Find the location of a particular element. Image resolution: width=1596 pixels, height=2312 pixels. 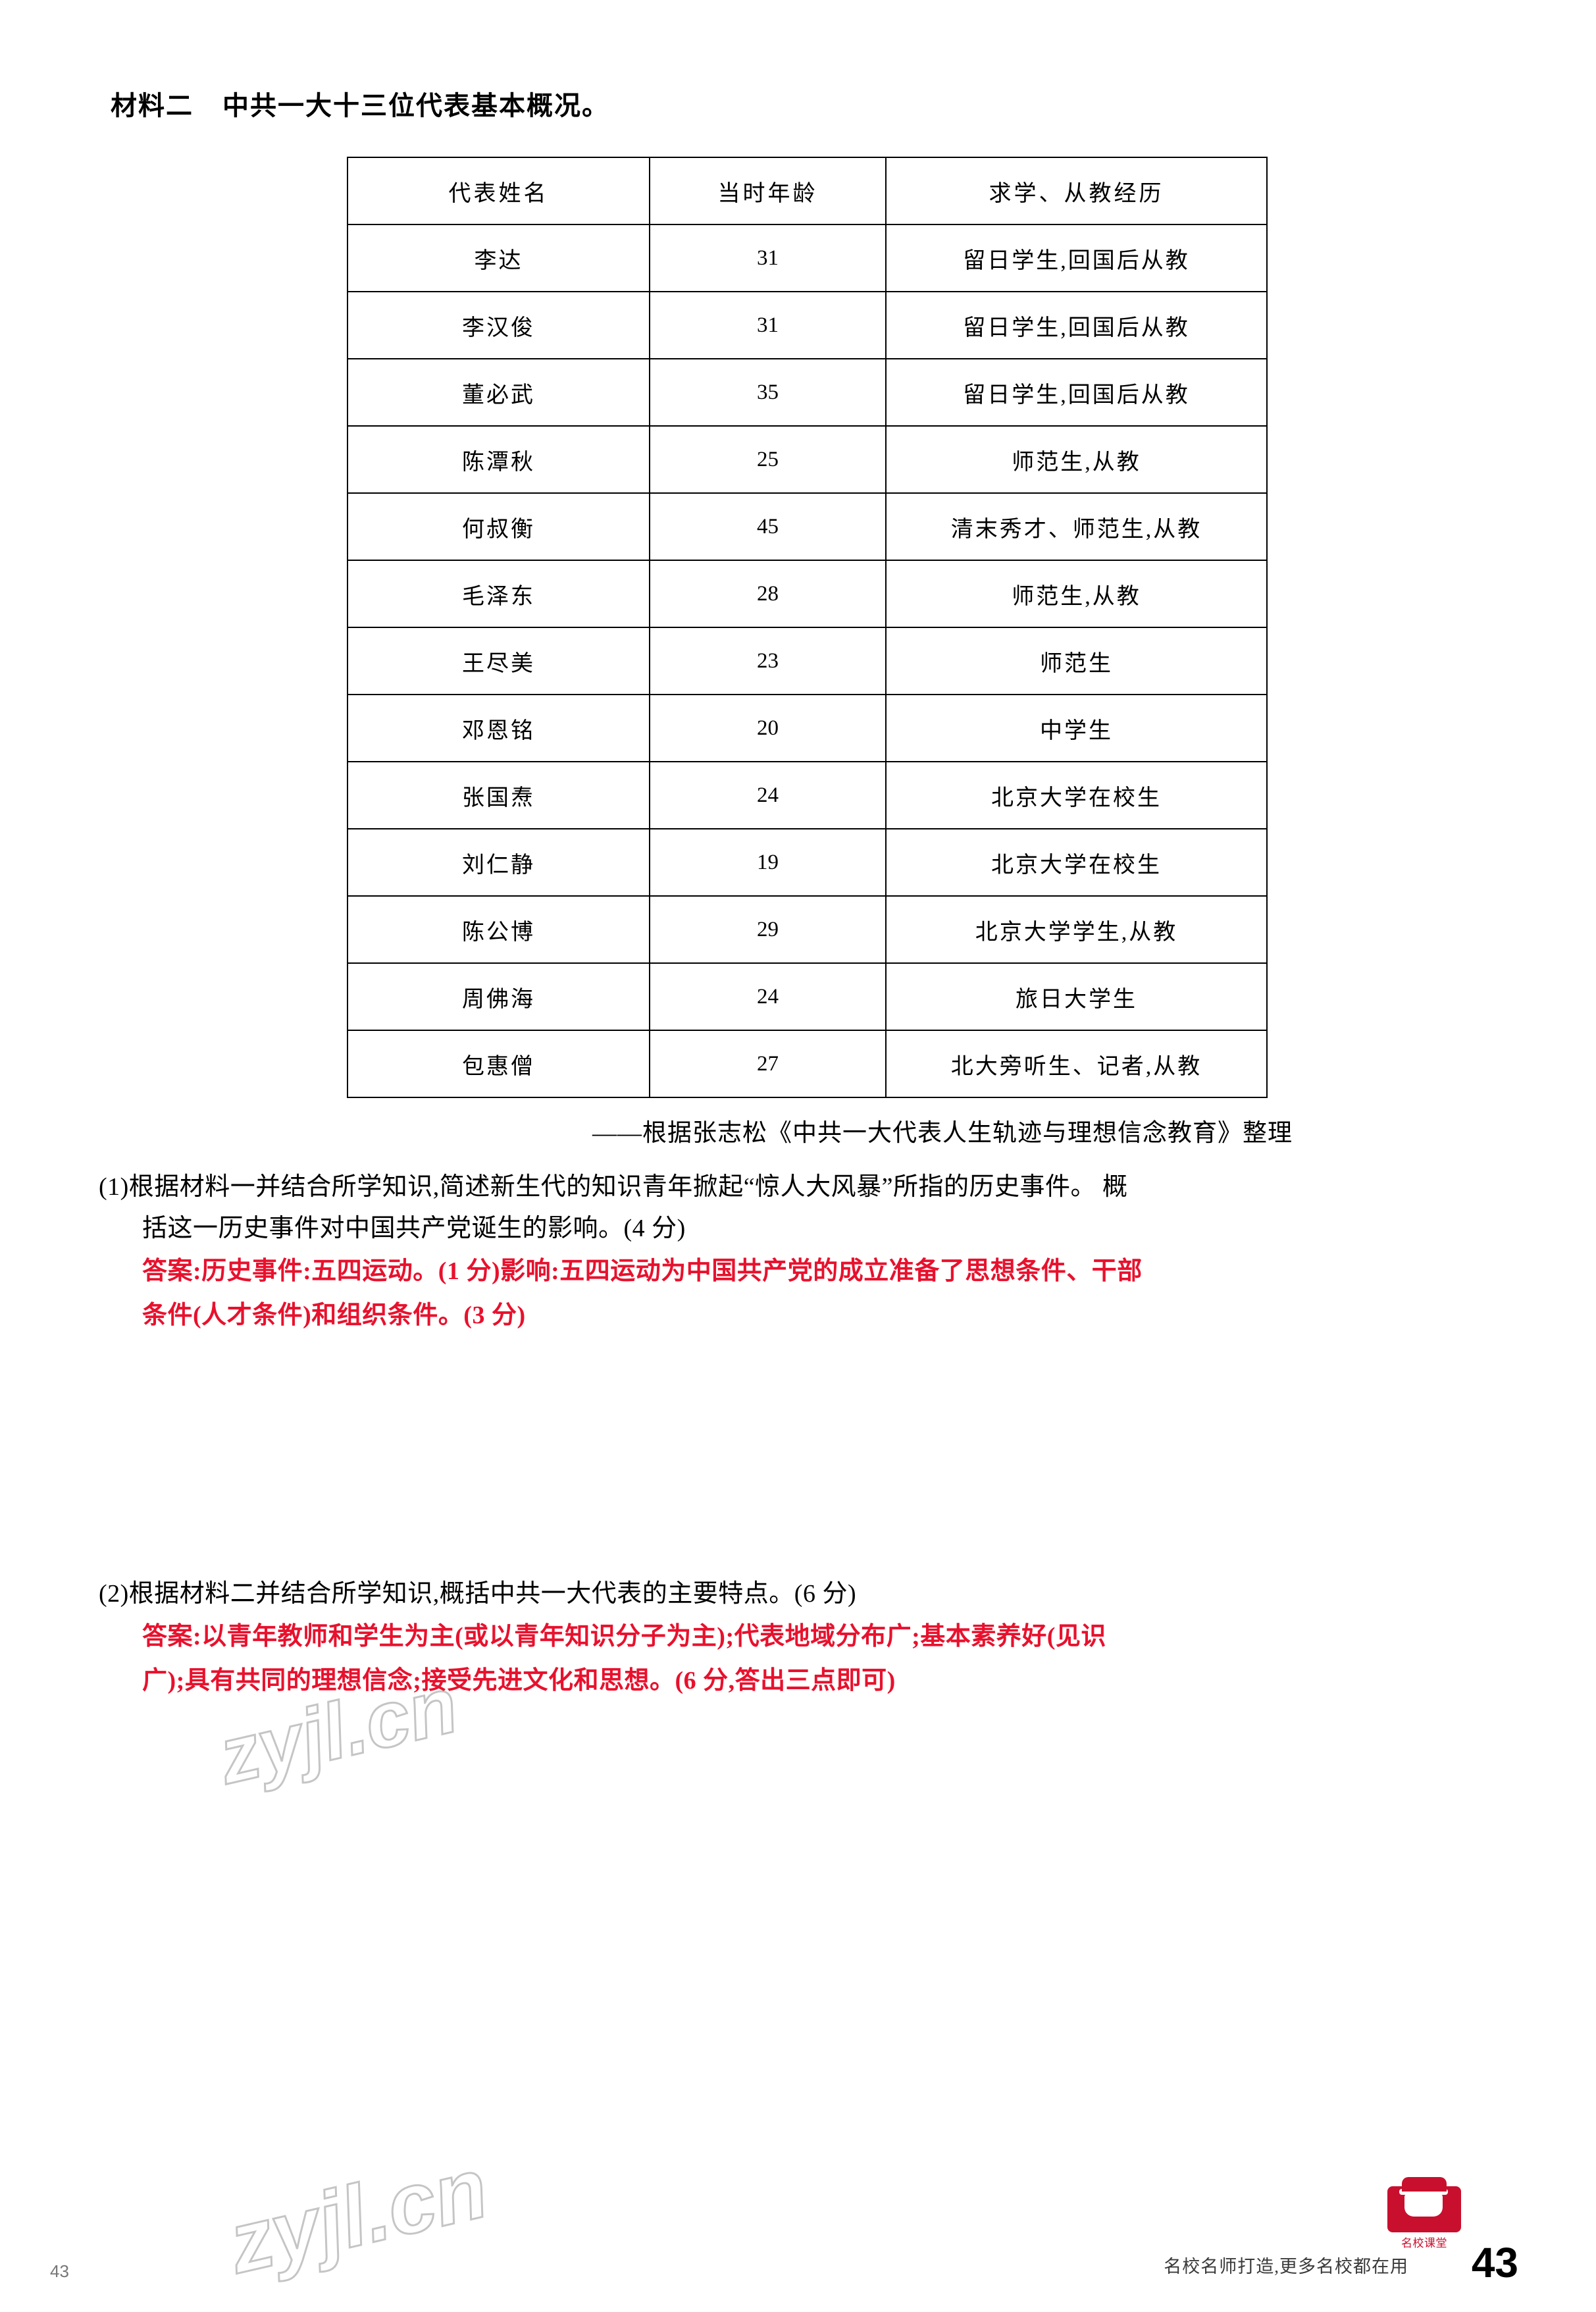

page-number: 43 is located at coordinates (1494, 2262).